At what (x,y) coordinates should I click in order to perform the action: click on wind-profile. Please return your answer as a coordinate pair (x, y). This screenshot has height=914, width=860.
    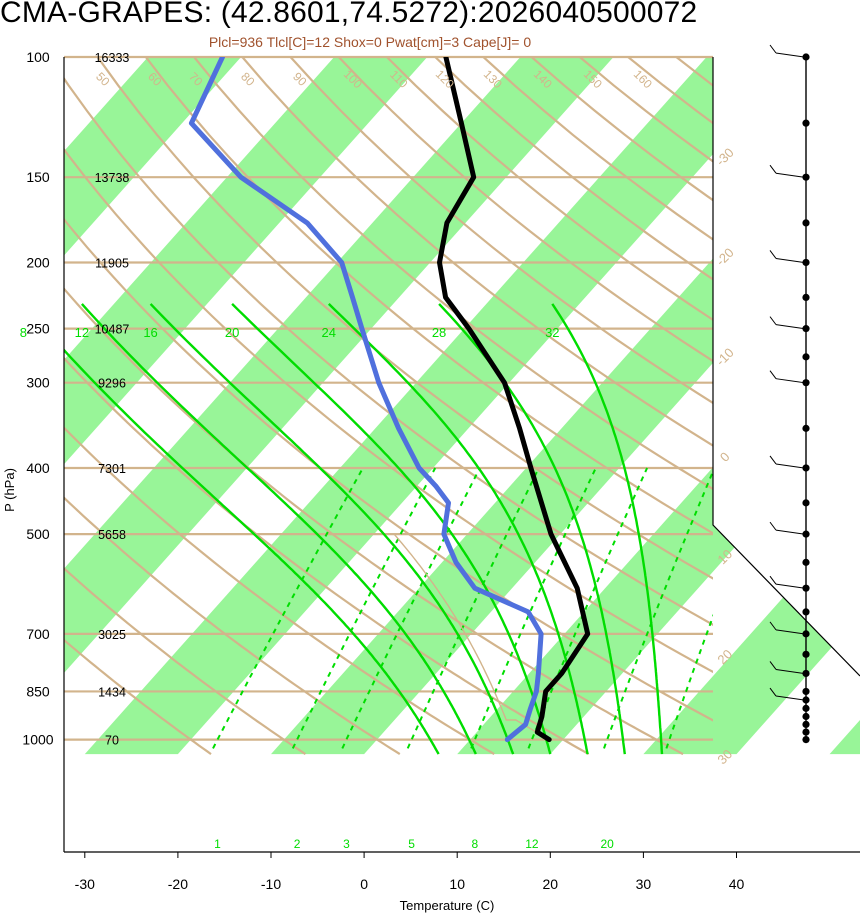
    Looking at the image, I should click on (789, 394).